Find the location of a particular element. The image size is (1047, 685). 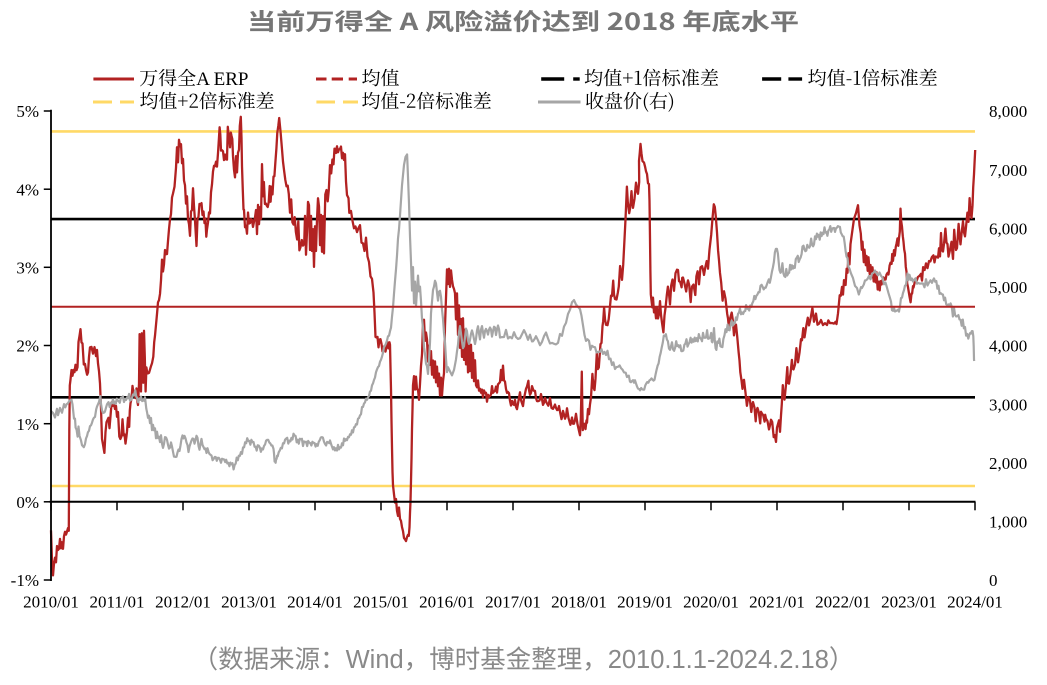

svg-text: 2024/01 is located at coordinates (975, 602).